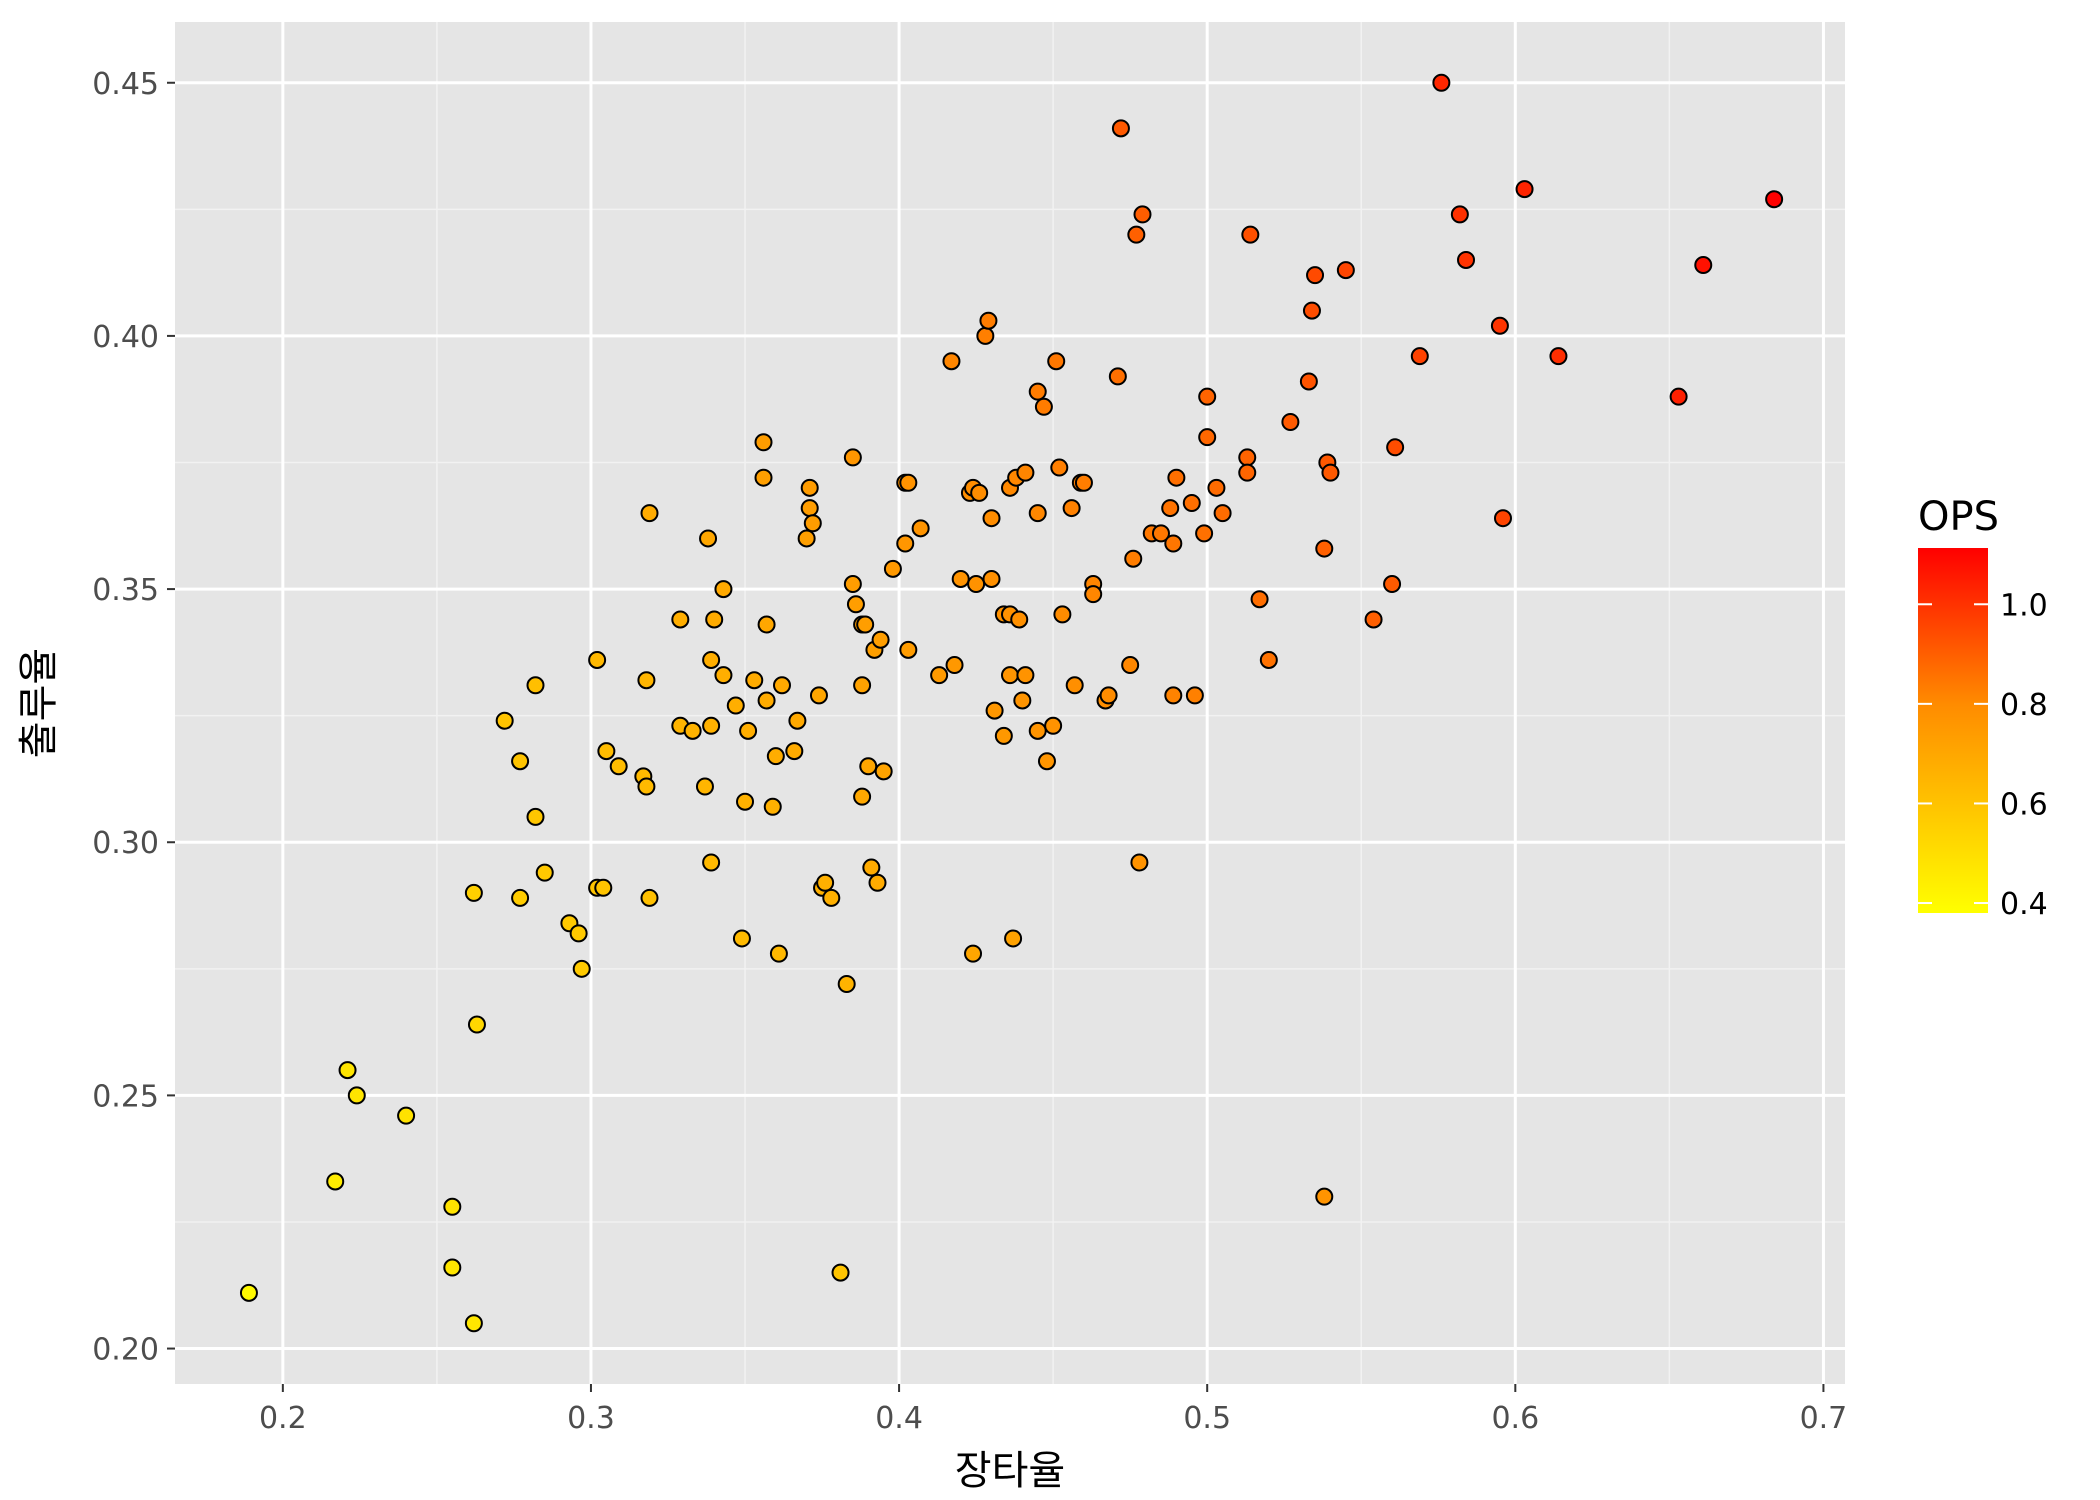 The width and height of the screenshot is (2100, 1500). I want to click on x-tick-label: 0.2, so click(283, 1418).